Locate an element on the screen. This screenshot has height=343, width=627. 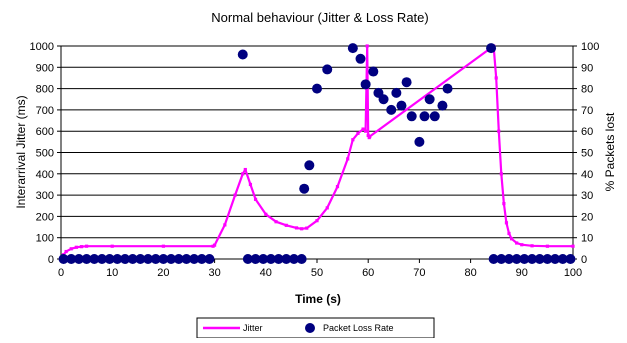
y-tick-label: 100 is located at coordinates (45, 239).